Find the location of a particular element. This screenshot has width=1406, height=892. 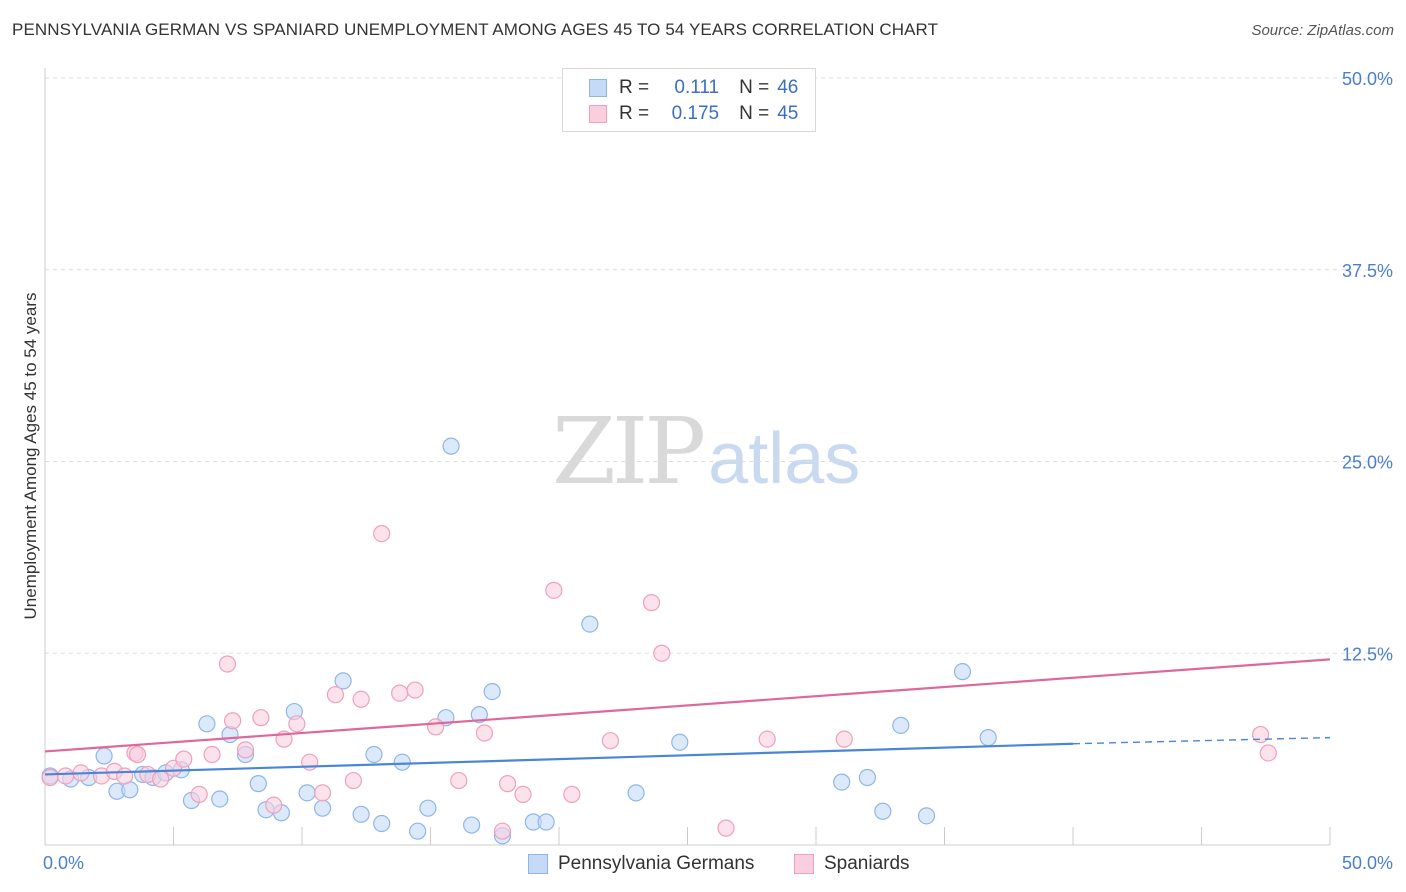

y-tick-label: 50.0% is located at coordinates (1367, 79).